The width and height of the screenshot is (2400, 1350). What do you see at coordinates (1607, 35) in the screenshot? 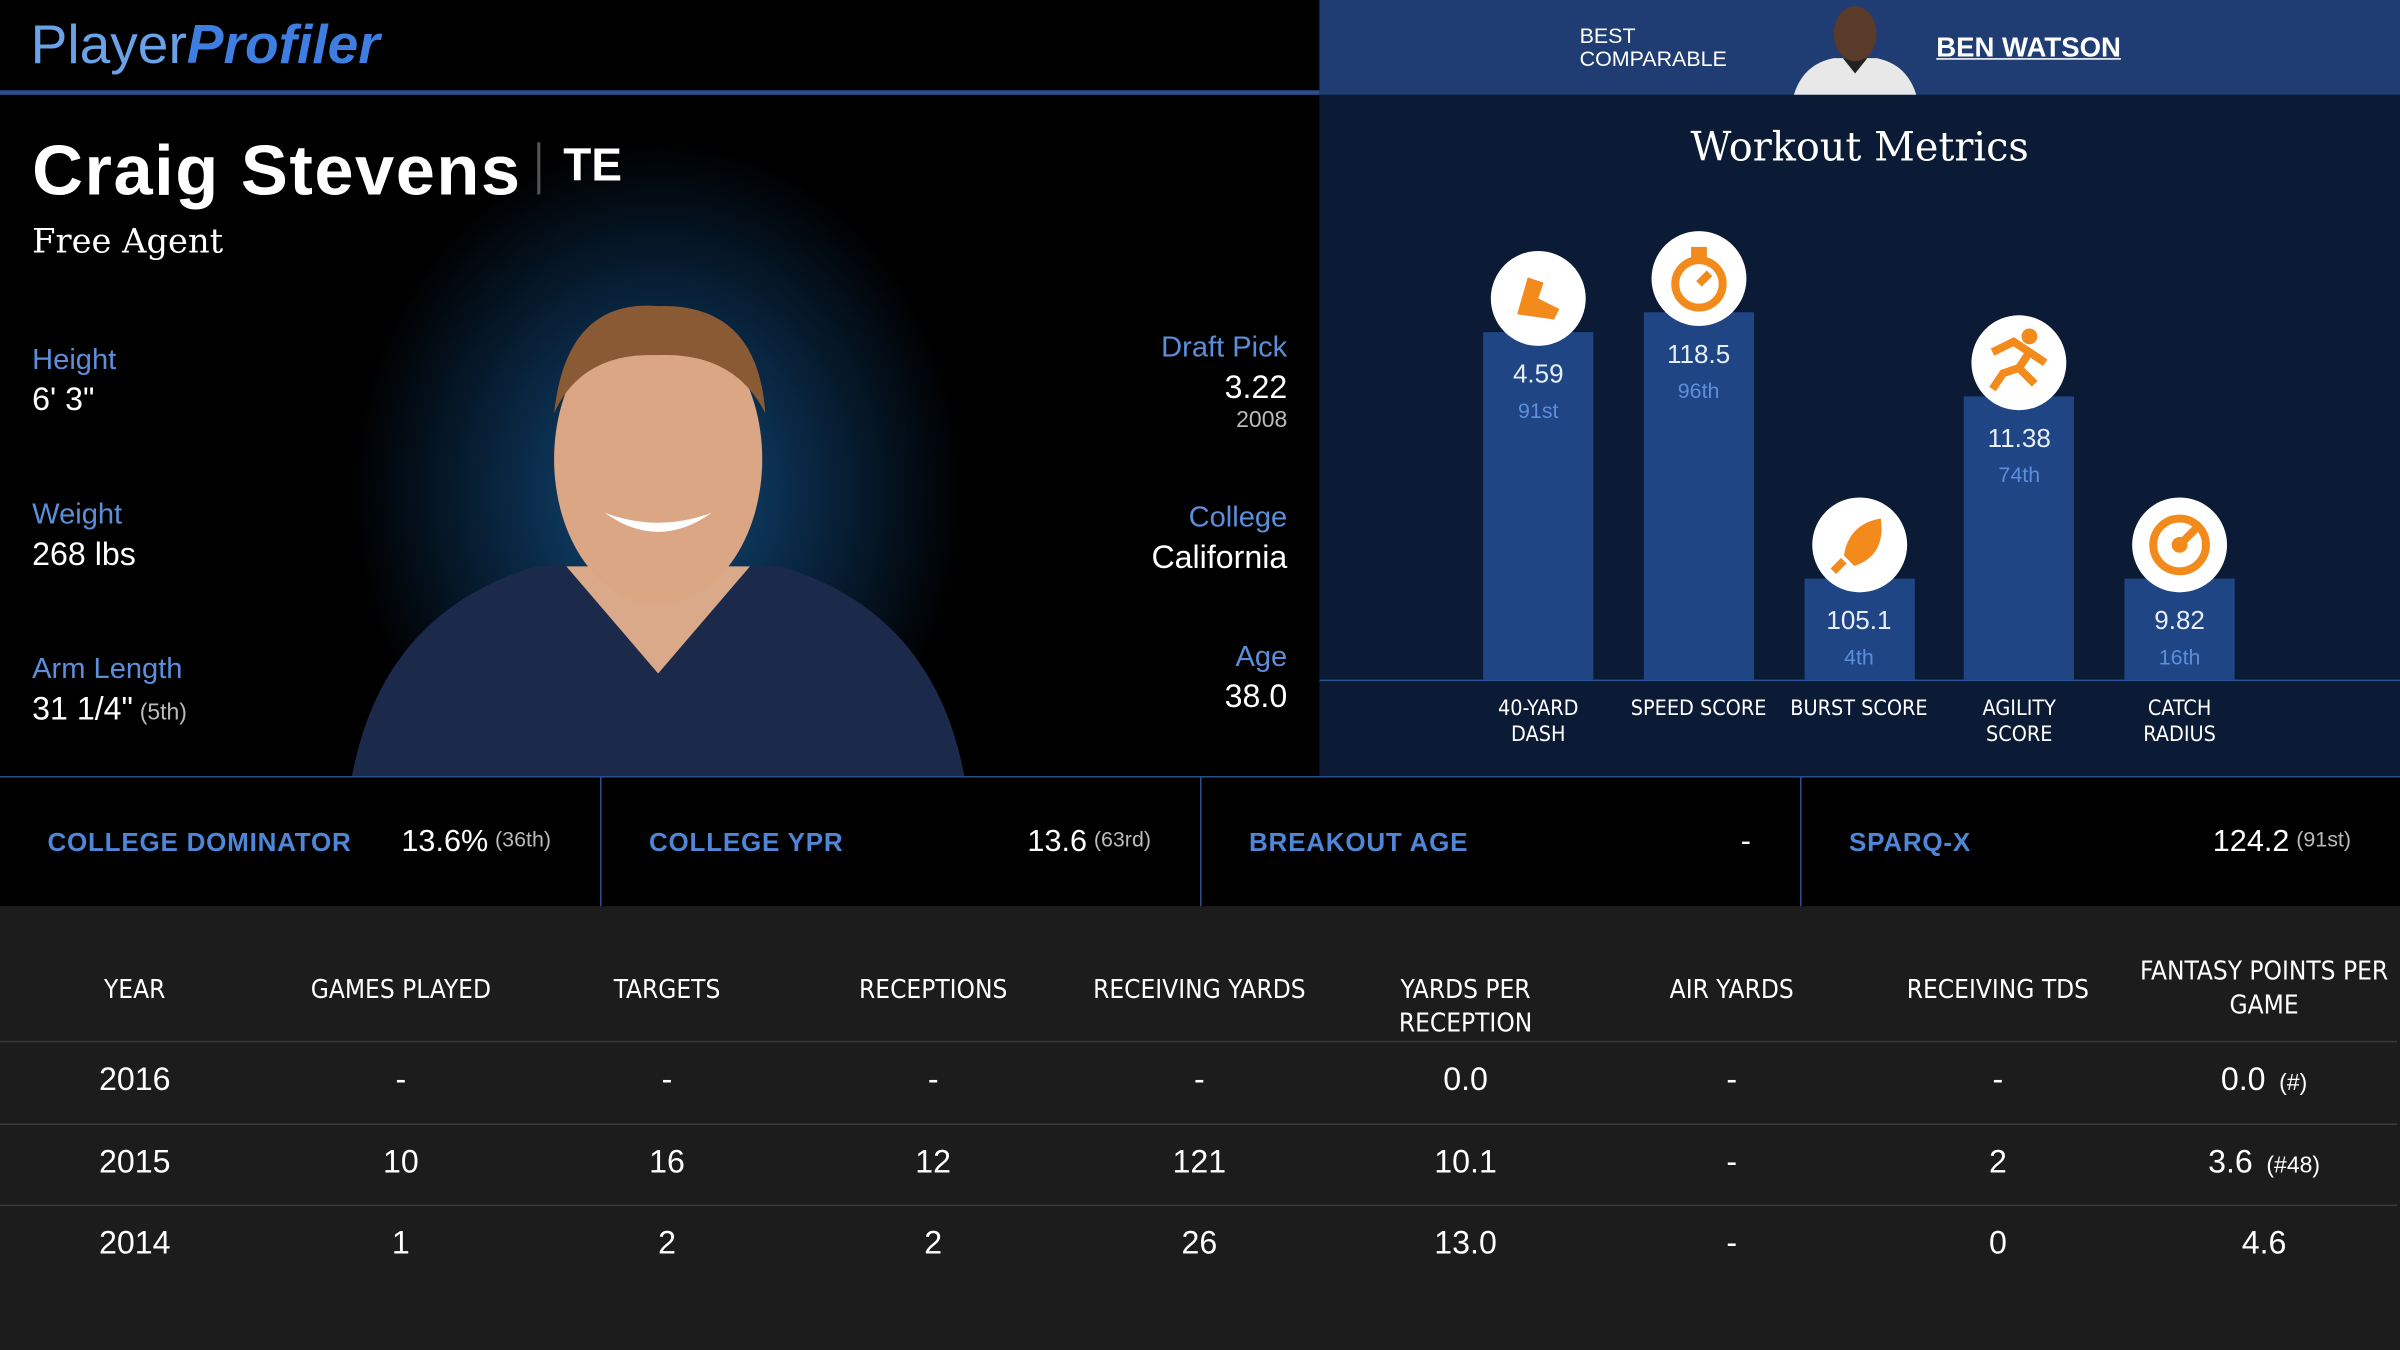
I see `comparable-label-line: BEST` at bounding box center [1607, 35].